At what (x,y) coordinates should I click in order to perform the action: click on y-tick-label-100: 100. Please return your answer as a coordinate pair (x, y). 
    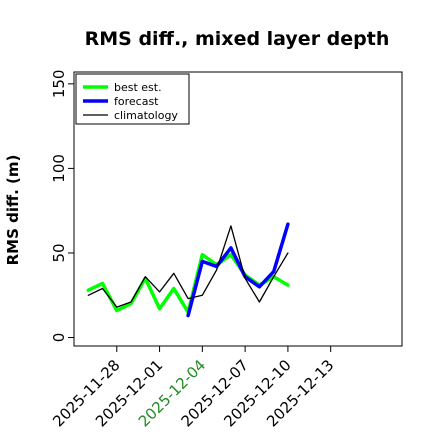
    Looking at the image, I should click on (59, 168).